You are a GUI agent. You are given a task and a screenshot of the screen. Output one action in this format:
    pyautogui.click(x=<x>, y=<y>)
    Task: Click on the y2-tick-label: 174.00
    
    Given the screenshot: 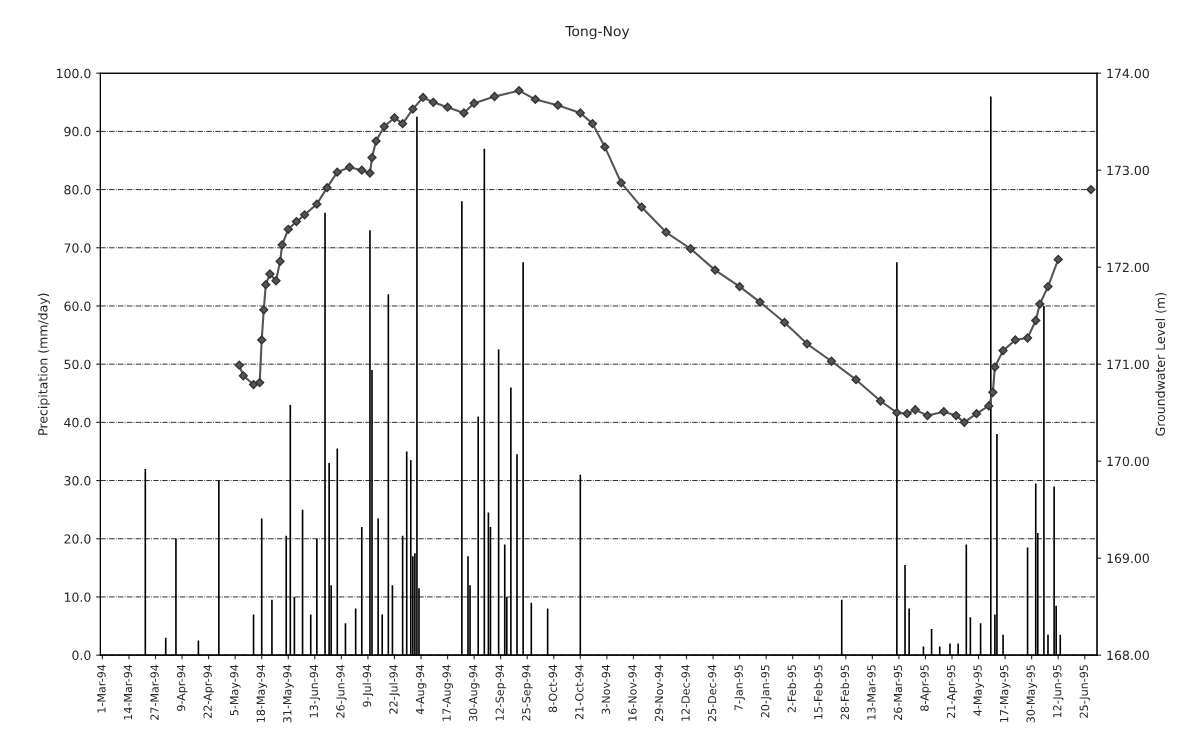 What is the action you would take?
    pyautogui.click(x=1128, y=73)
    